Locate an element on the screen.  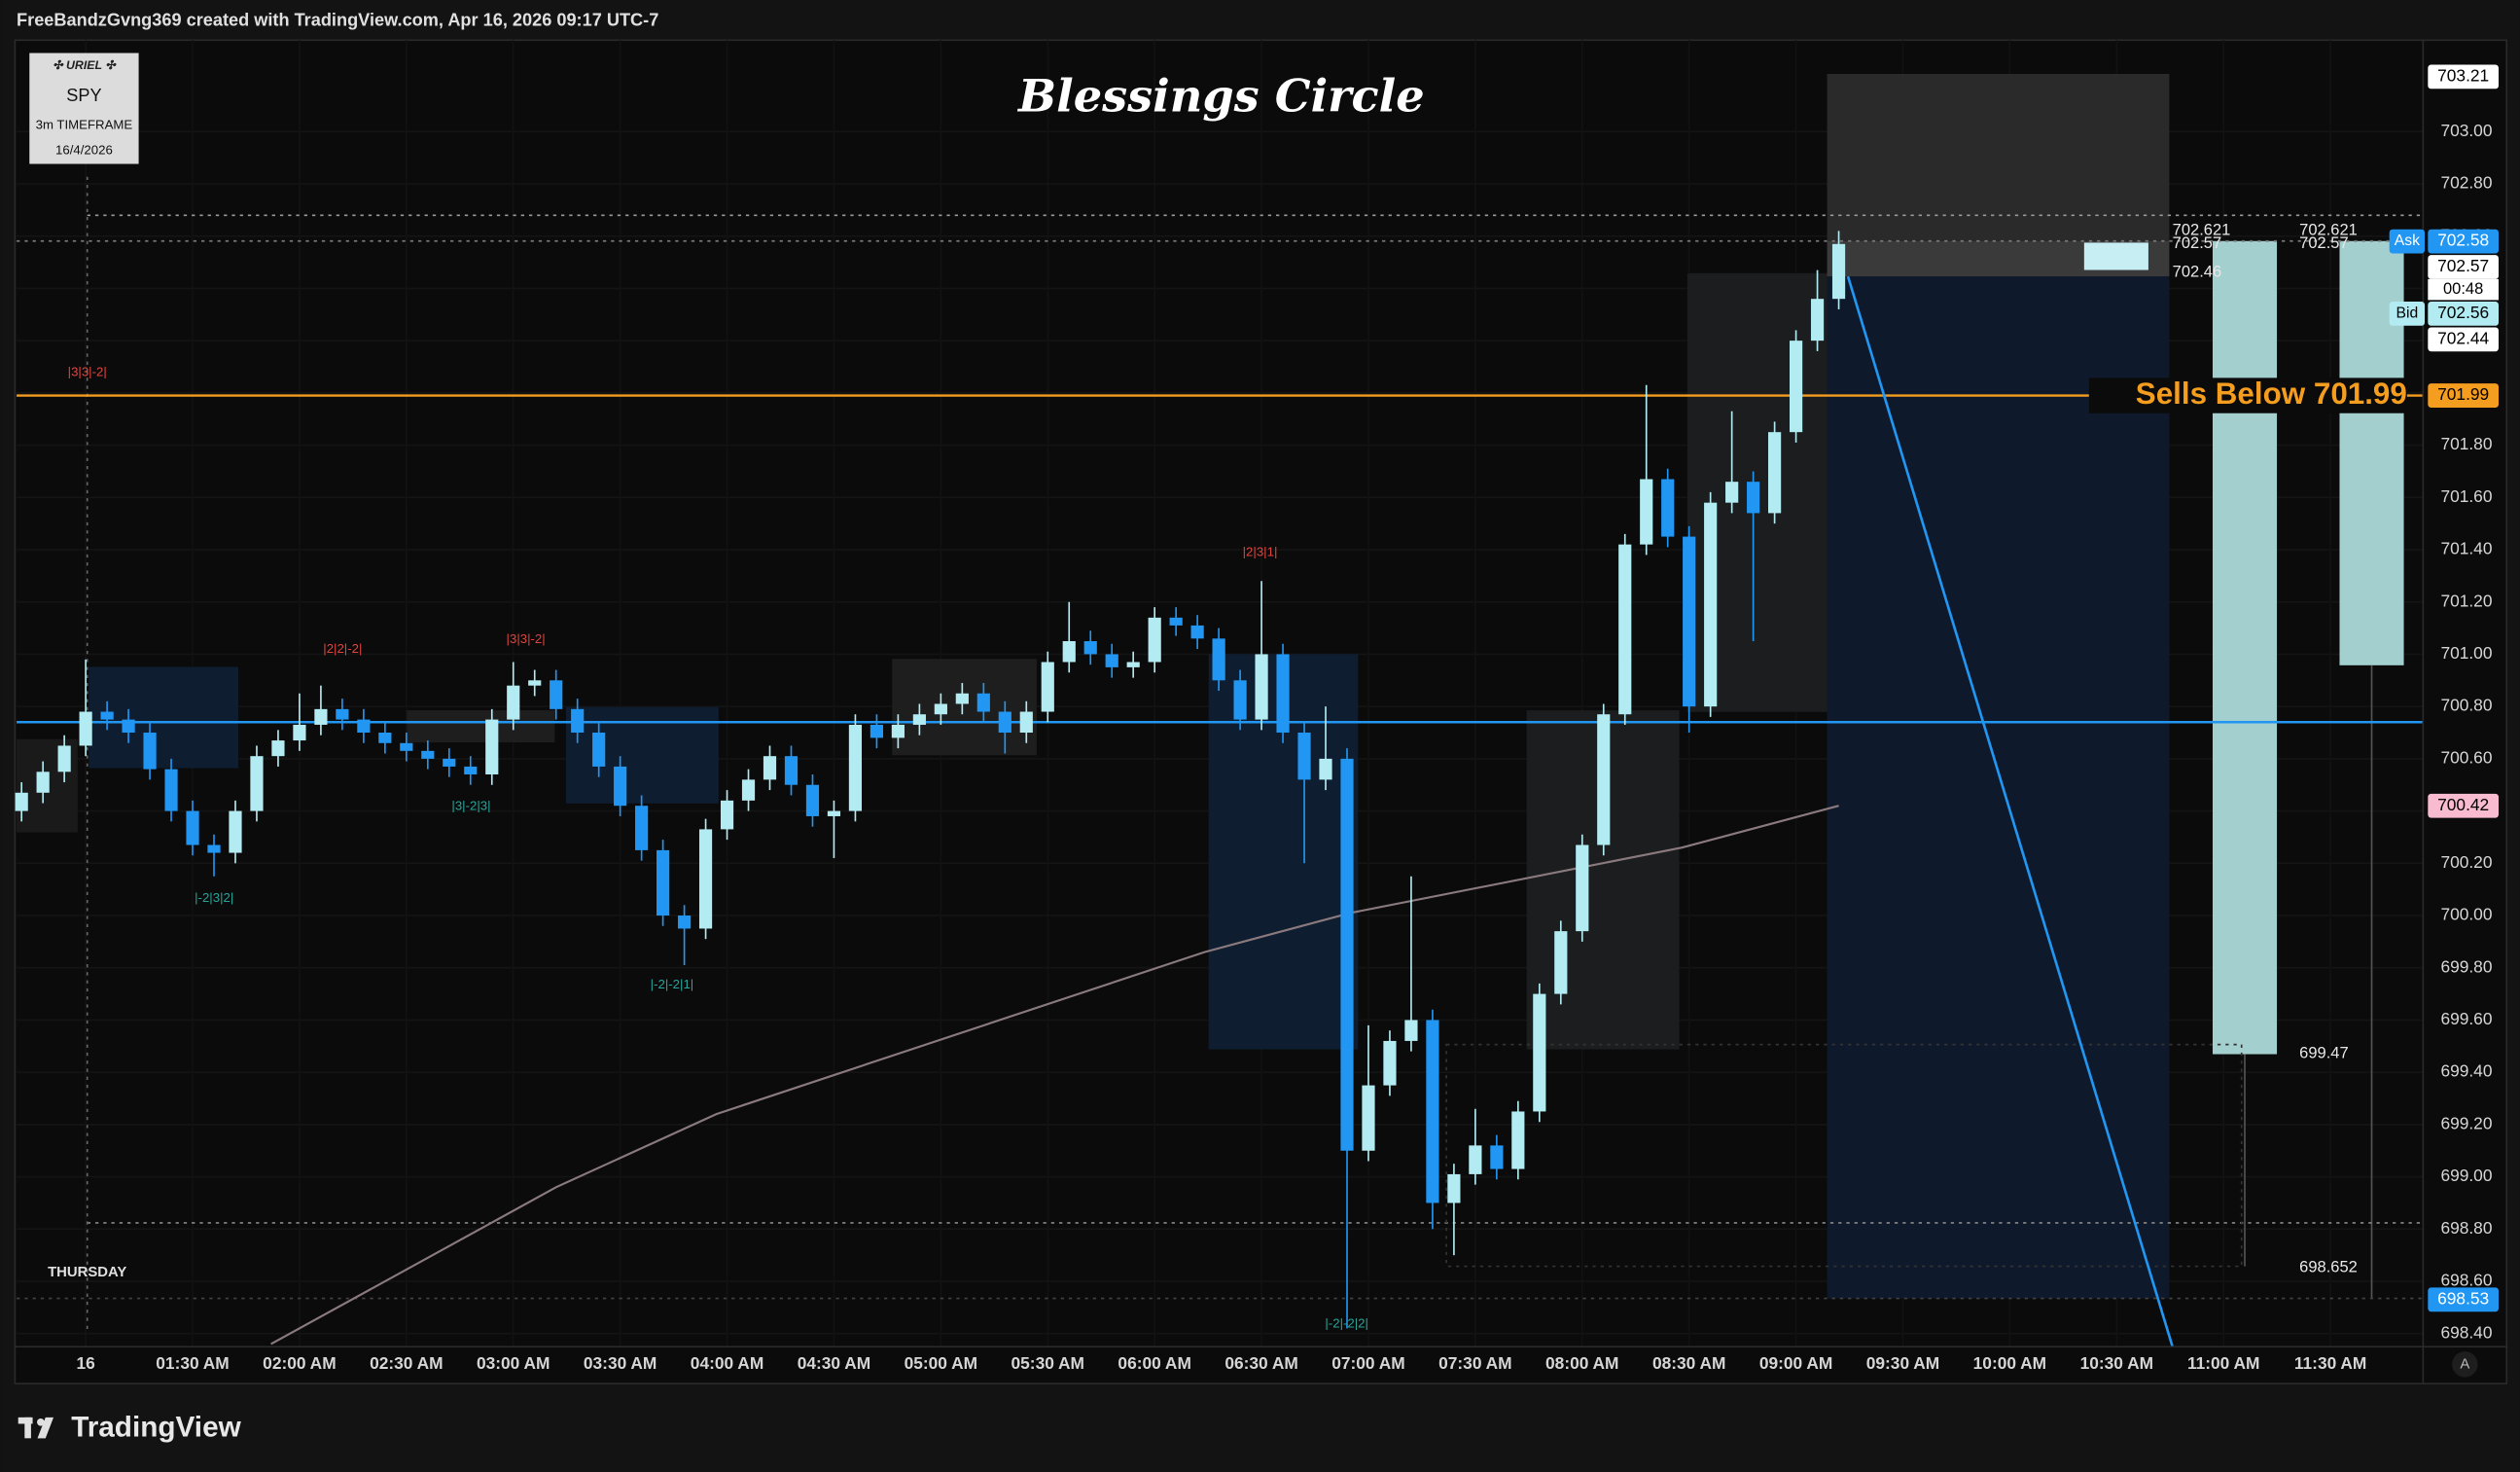
info-symbol: SPY is located at coordinates (83, 95).